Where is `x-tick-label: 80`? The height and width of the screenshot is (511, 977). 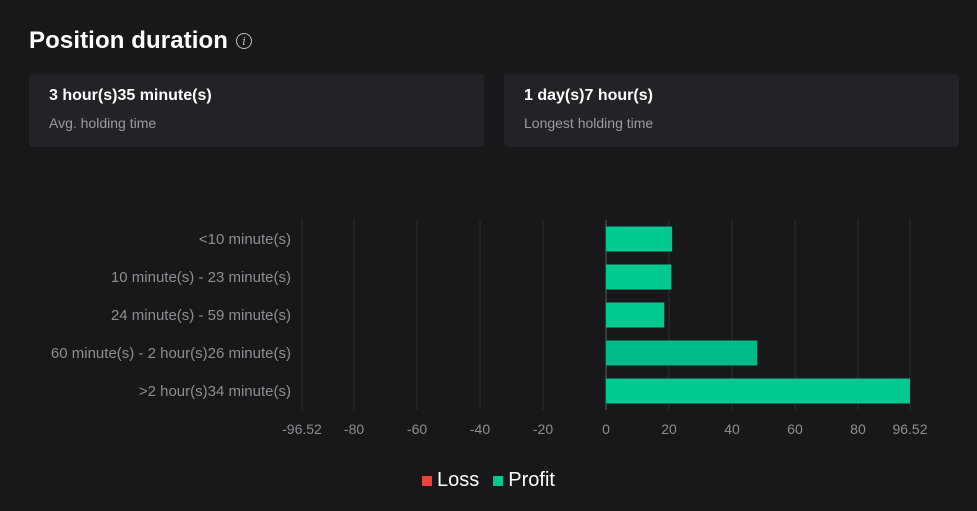
x-tick-label: 80 is located at coordinates (858, 429).